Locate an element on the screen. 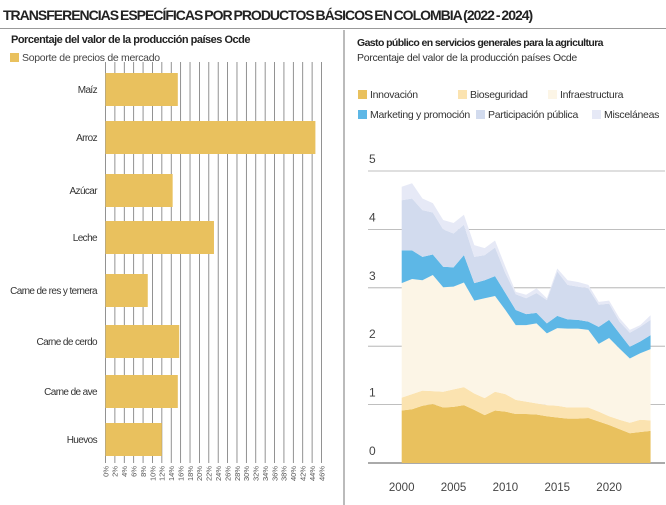  x-tick-label: 34% is located at coordinates (265, 473).